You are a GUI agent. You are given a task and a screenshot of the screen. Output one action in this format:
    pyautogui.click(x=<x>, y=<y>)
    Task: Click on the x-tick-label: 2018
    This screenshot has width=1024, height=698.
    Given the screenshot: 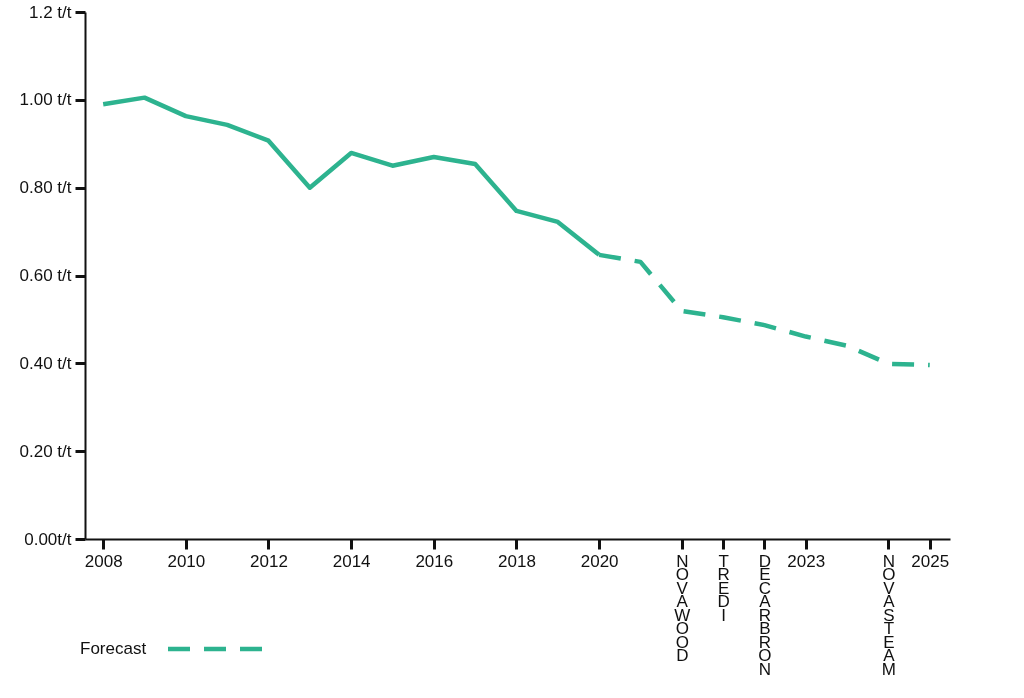 What is the action you would take?
    pyautogui.click(x=517, y=561)
    